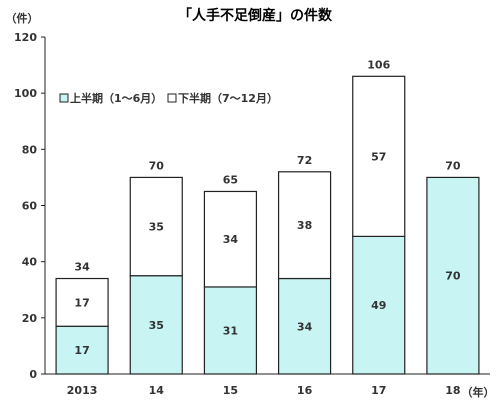  I want to click on y-axis-unit: （件）, so click(22, 18).